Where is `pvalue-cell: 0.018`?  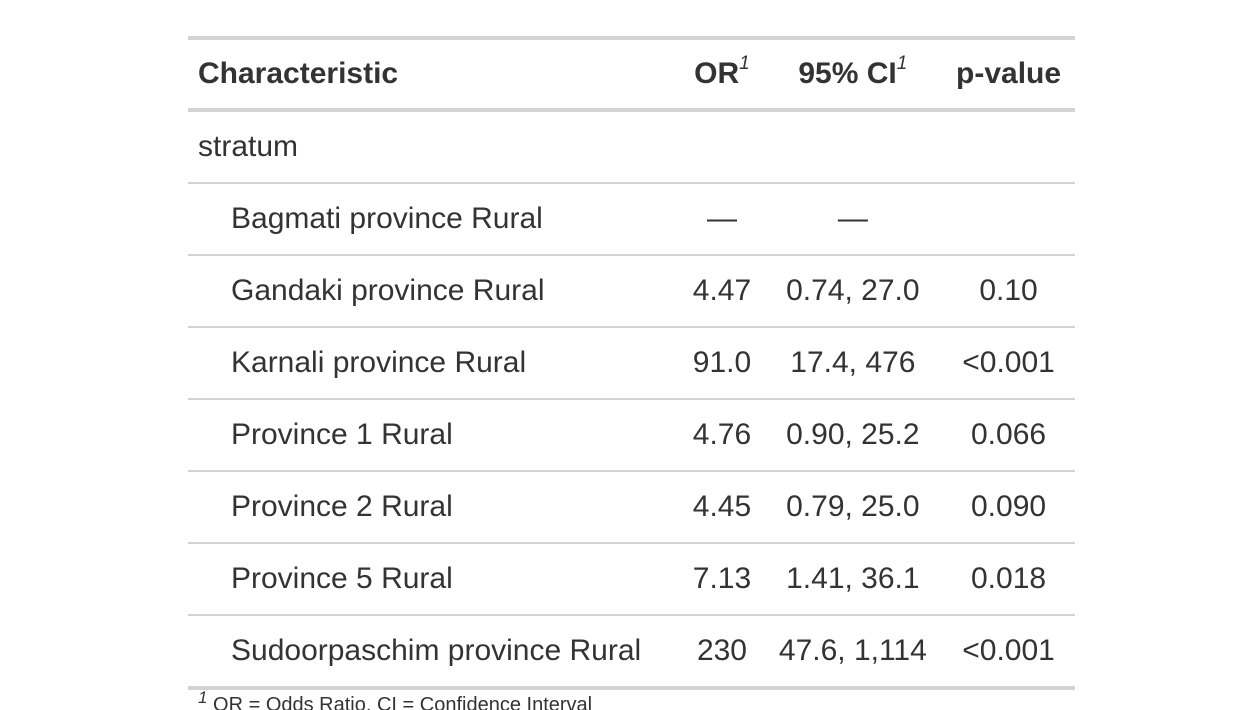 pvalue-cell: 0.018 is located at coordinates (1008, 579).